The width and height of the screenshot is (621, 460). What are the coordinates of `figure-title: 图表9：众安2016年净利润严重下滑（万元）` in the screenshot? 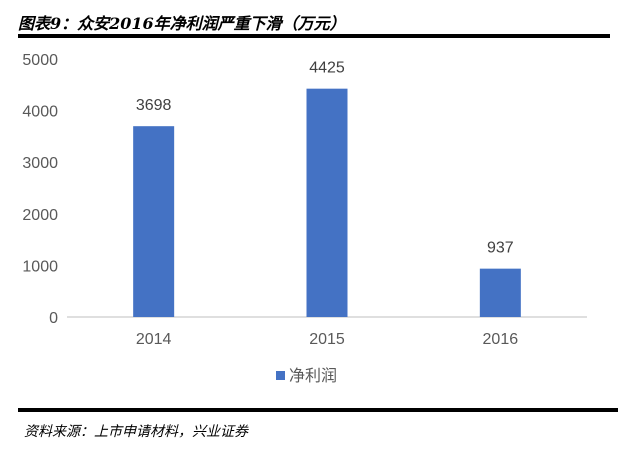 It's located at (182, 23).